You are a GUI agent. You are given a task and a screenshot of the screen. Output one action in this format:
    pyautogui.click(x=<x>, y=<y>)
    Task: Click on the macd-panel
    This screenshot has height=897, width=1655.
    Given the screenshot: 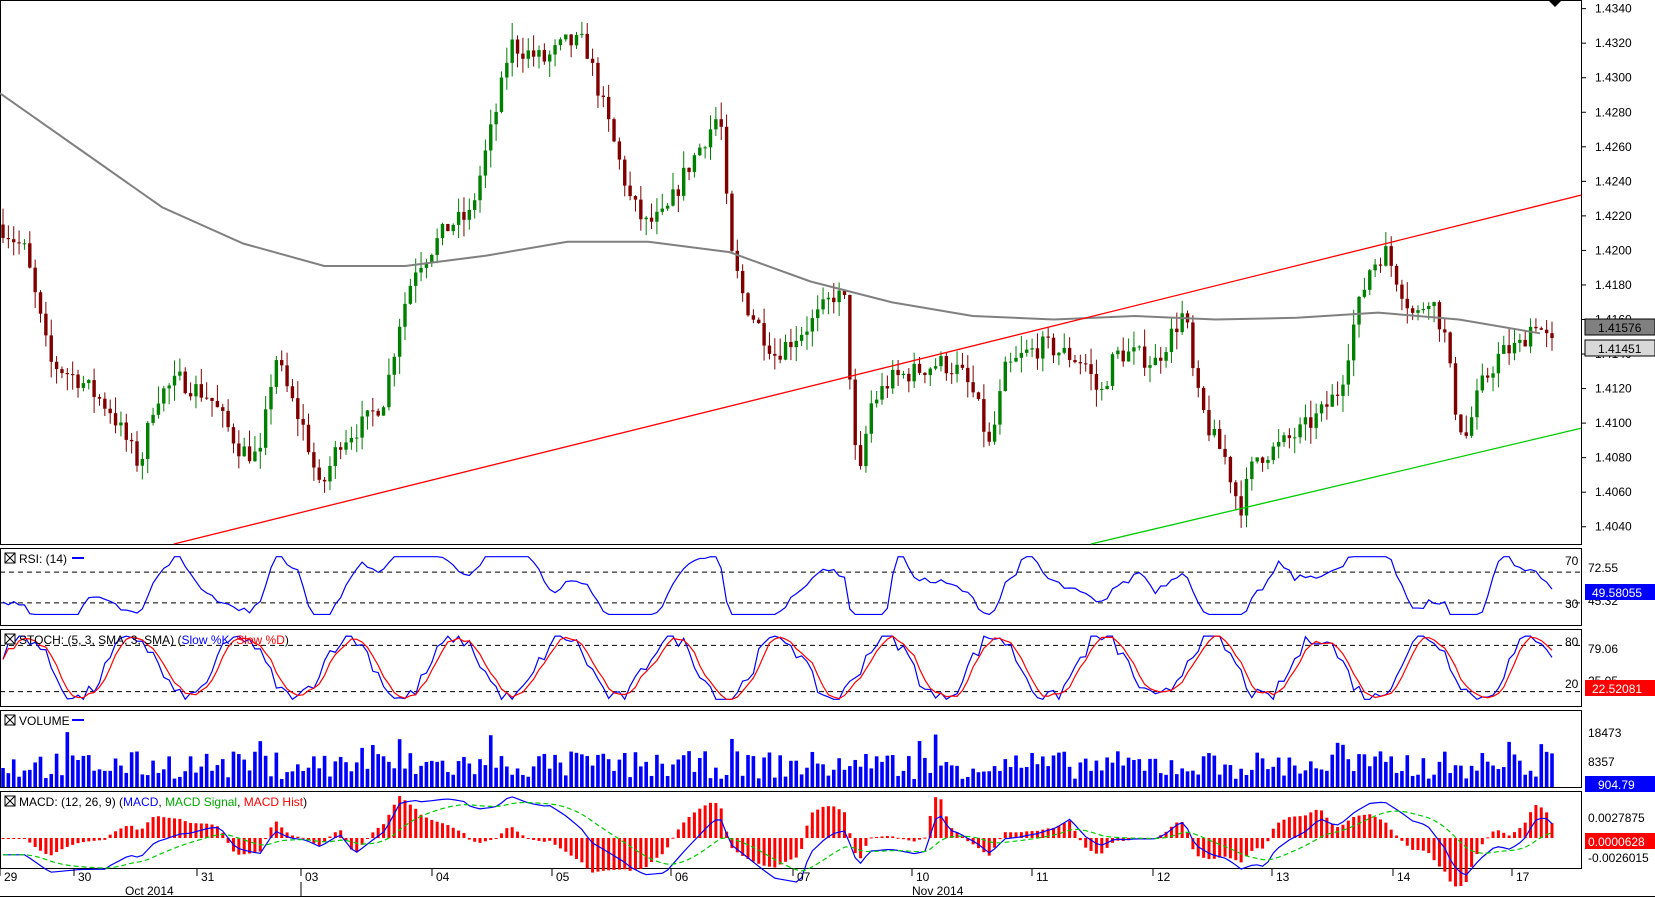 What is the action you would take?
    pyautogui.click(x=791, y=830)
    